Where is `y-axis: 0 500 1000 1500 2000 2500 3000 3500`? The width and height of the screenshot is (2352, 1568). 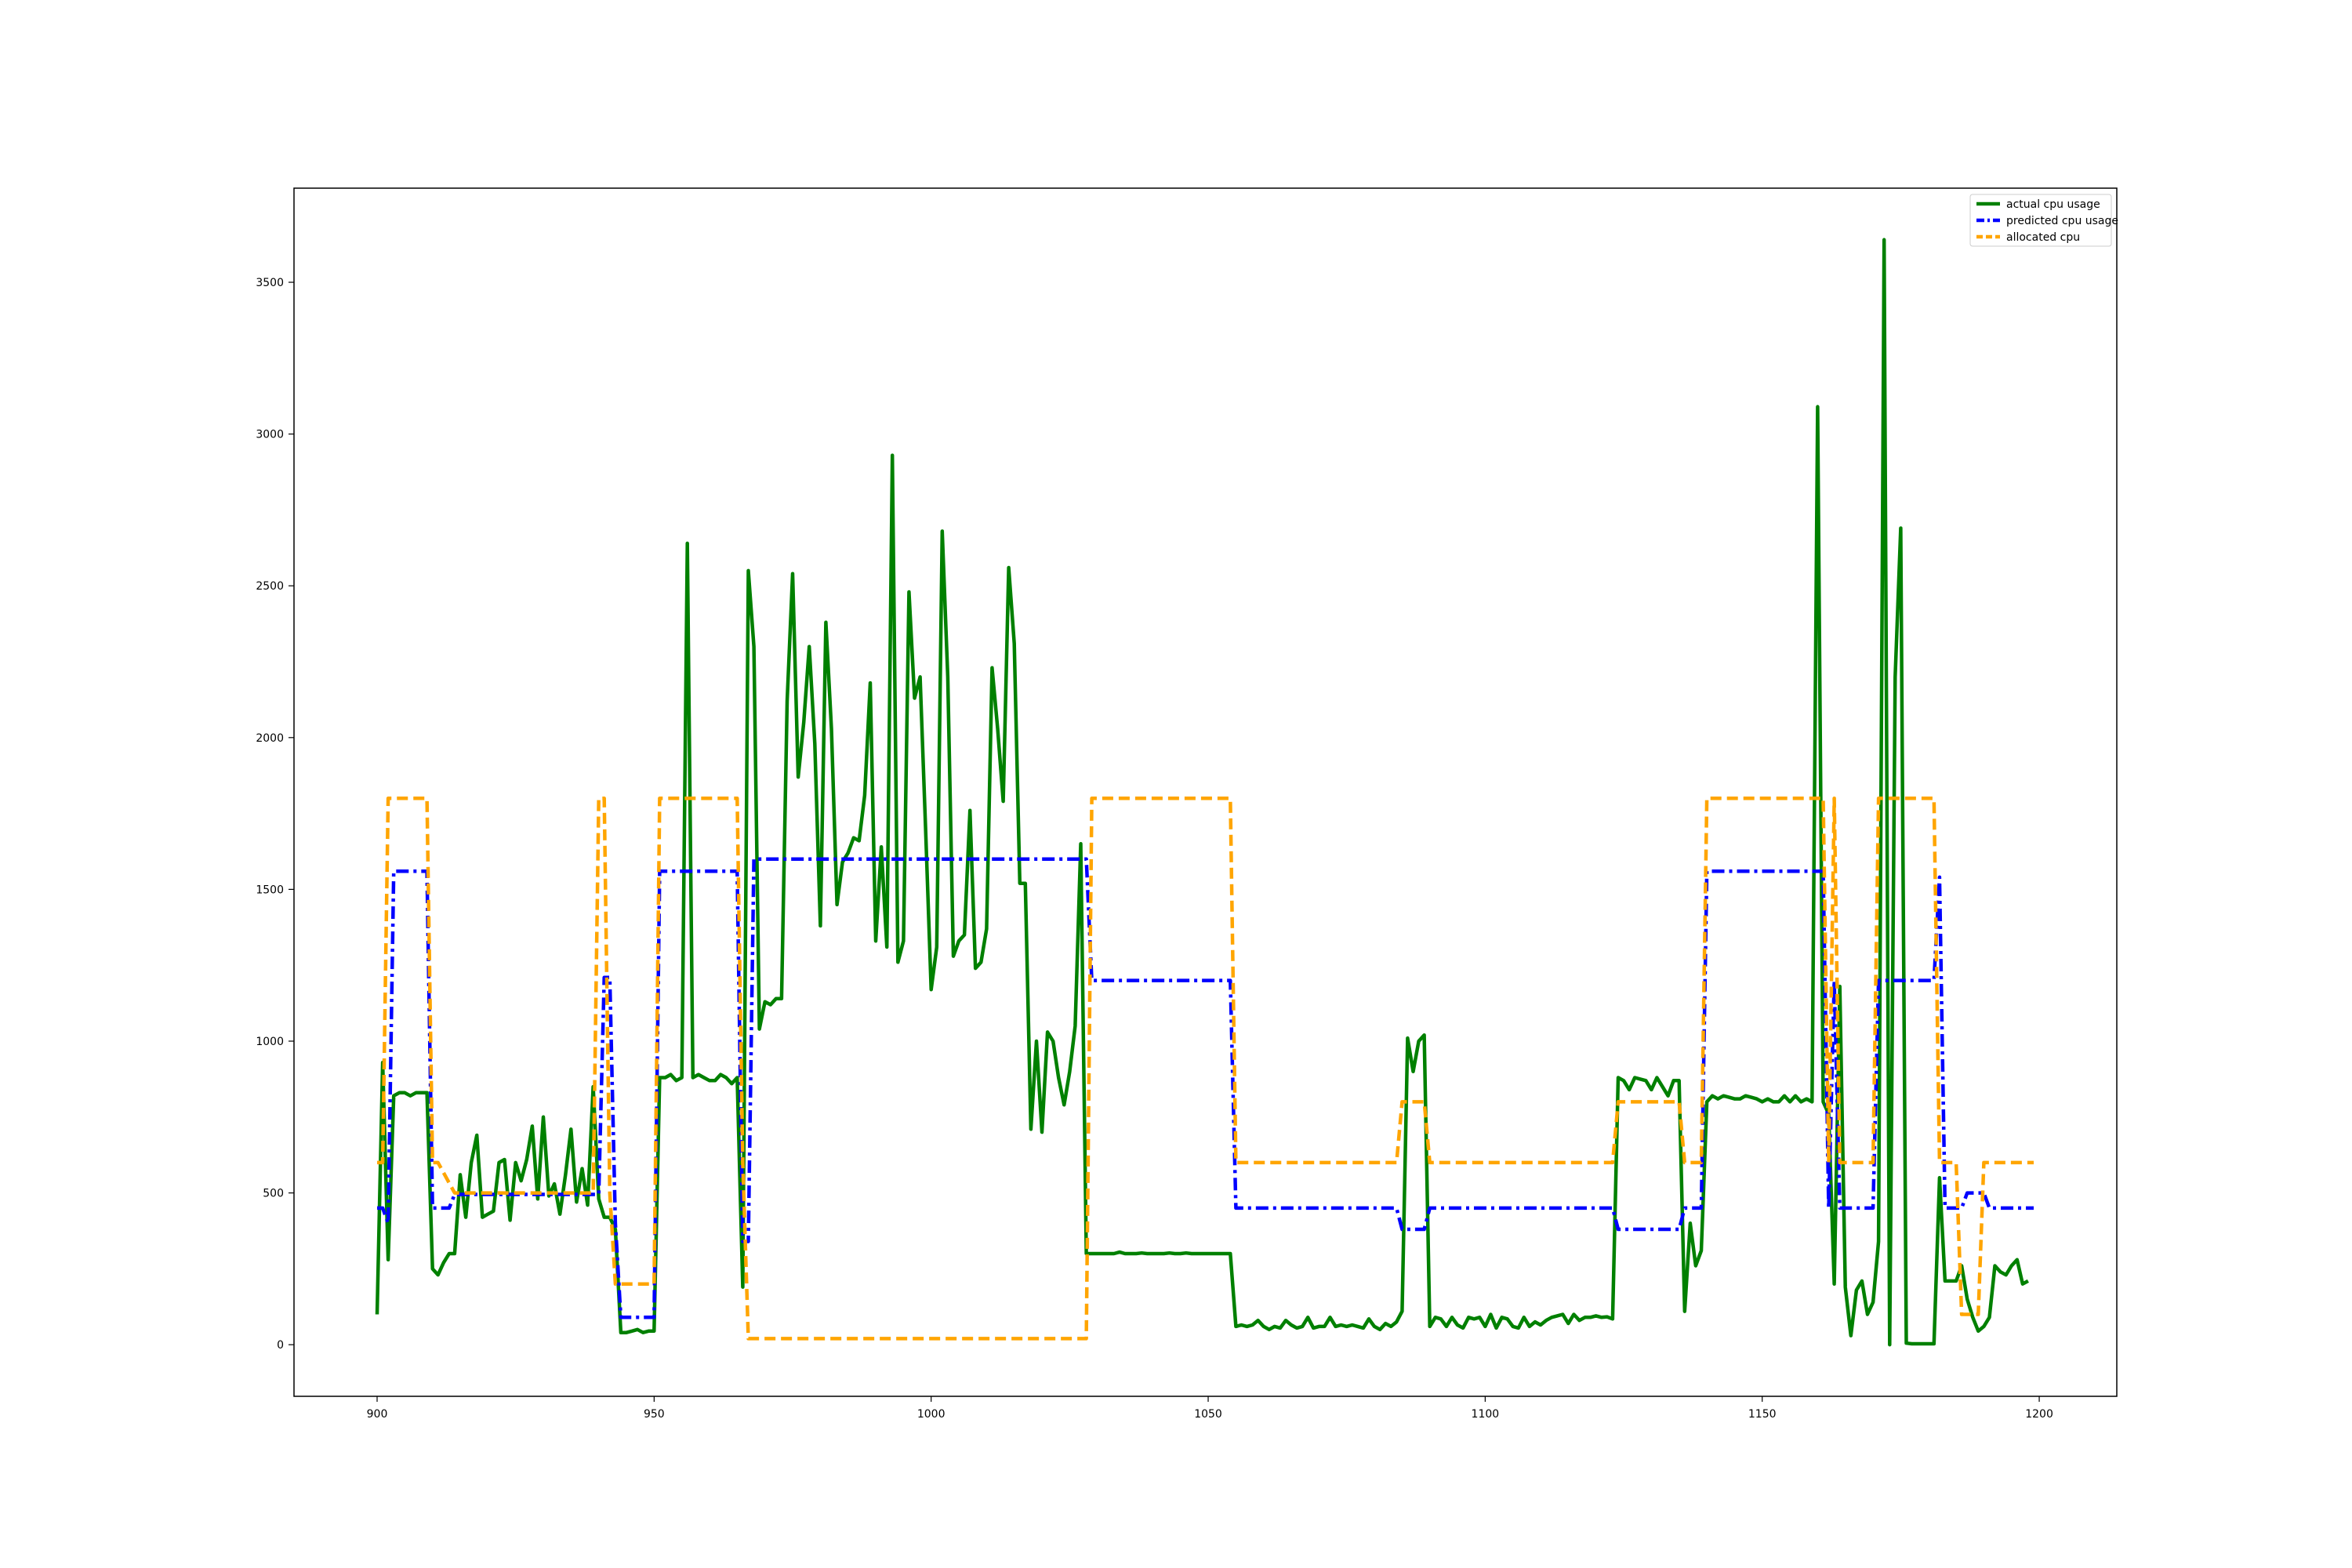 y-axis: 0 500 1000 1500 2000 2500 3000 3500 is located at coordinates (275, 815).